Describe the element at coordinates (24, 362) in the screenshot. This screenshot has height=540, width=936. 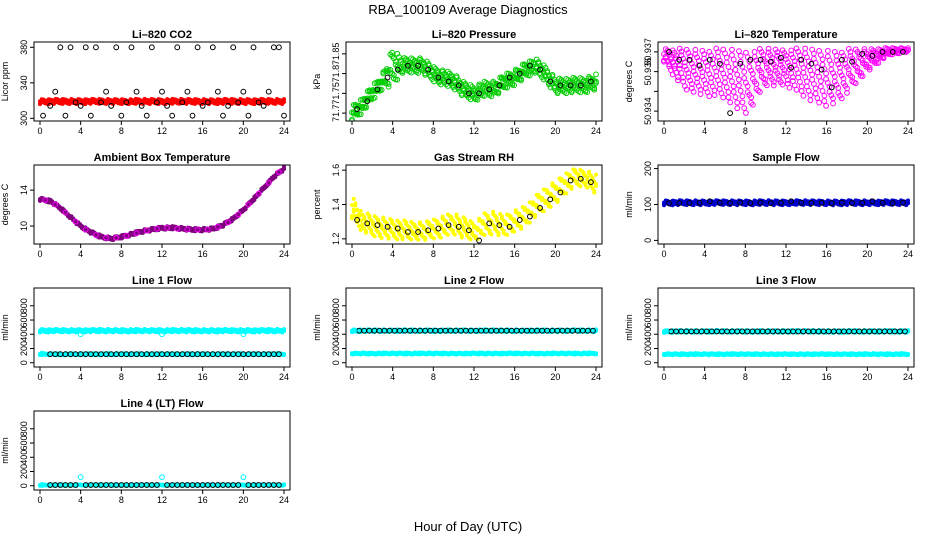
I see `y-tick-label: 0` at that location.